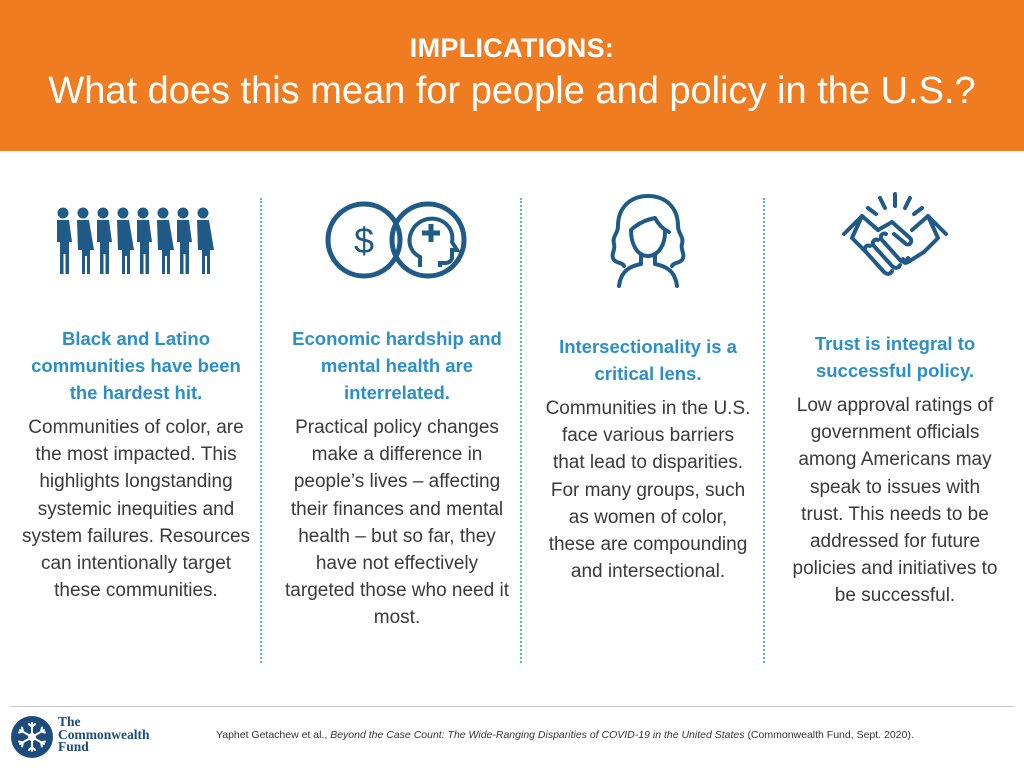  What do you see at coordinates (648, 240) in the screenshot?
I see `woman-portrait-icon` at bounding box center [648, 240].